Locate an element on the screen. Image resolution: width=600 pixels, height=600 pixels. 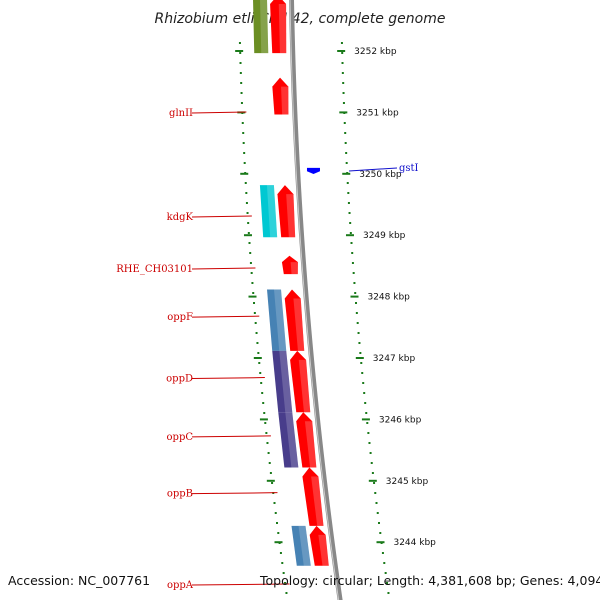
gene-arrow-oppD is located at coordinates (300, 381).